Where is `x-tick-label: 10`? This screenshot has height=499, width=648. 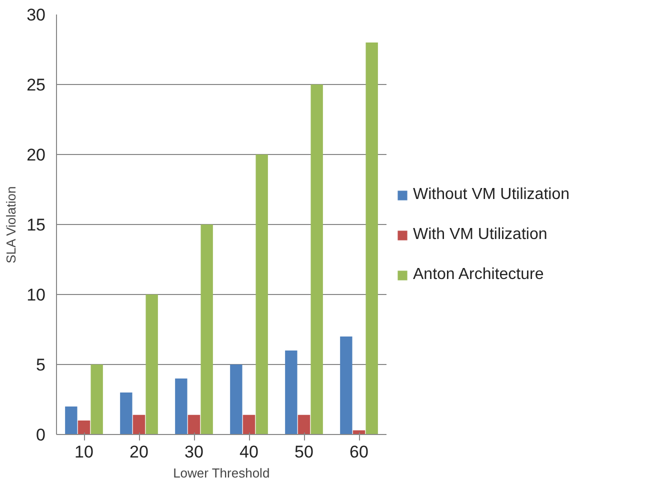
x-tick-label: 10 is located at coordinates (84, 452).